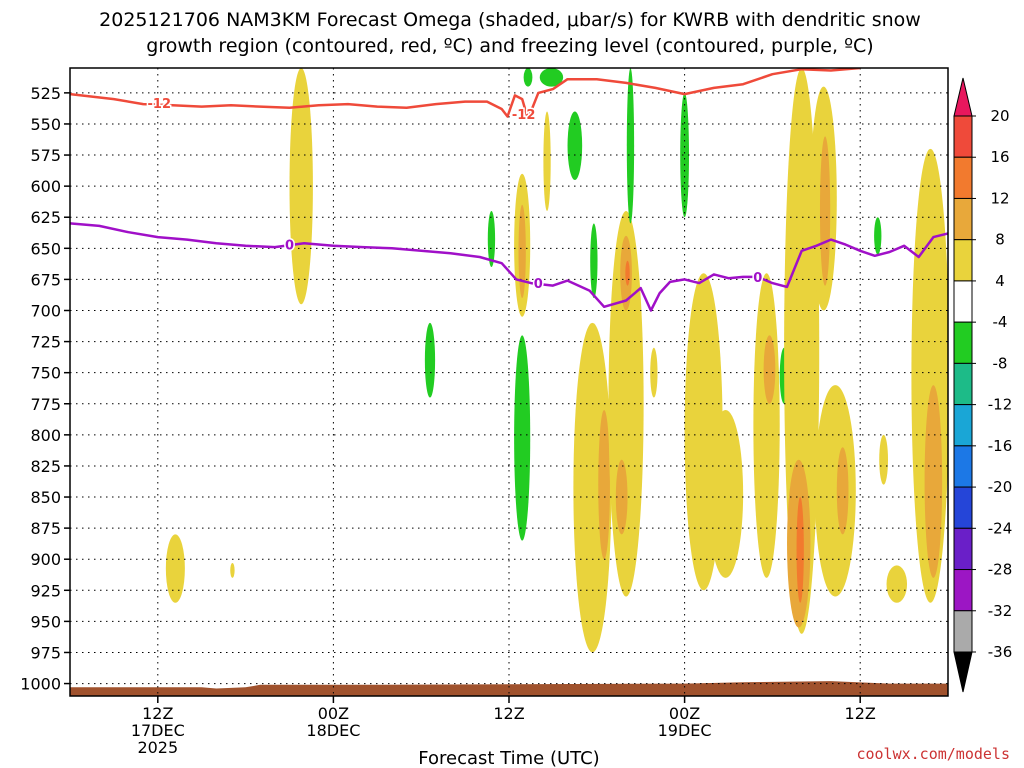 This screenshot has width=1024, height=768. Describe the element at coordinates (685, 730) in the screenshot. I see `x-tick-label: 19DEC` at that location.